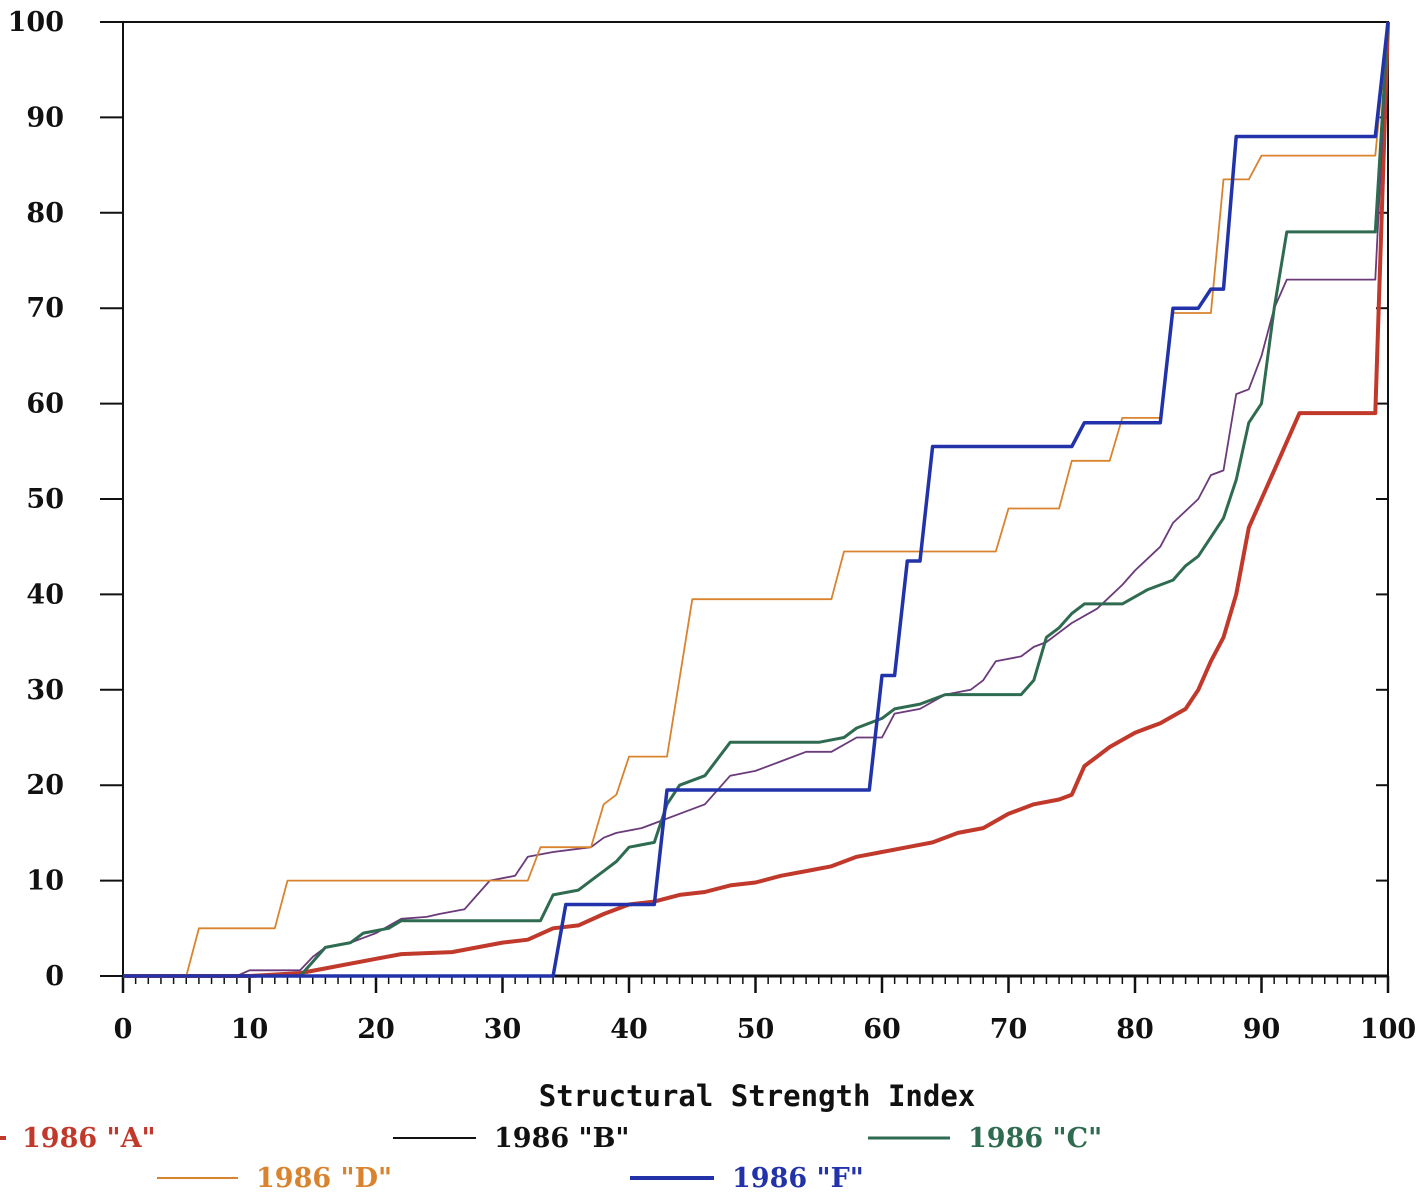  Describe the element at coordinates (45, 117) in the screenshot. I see `y-tick-label: 90` at that location.